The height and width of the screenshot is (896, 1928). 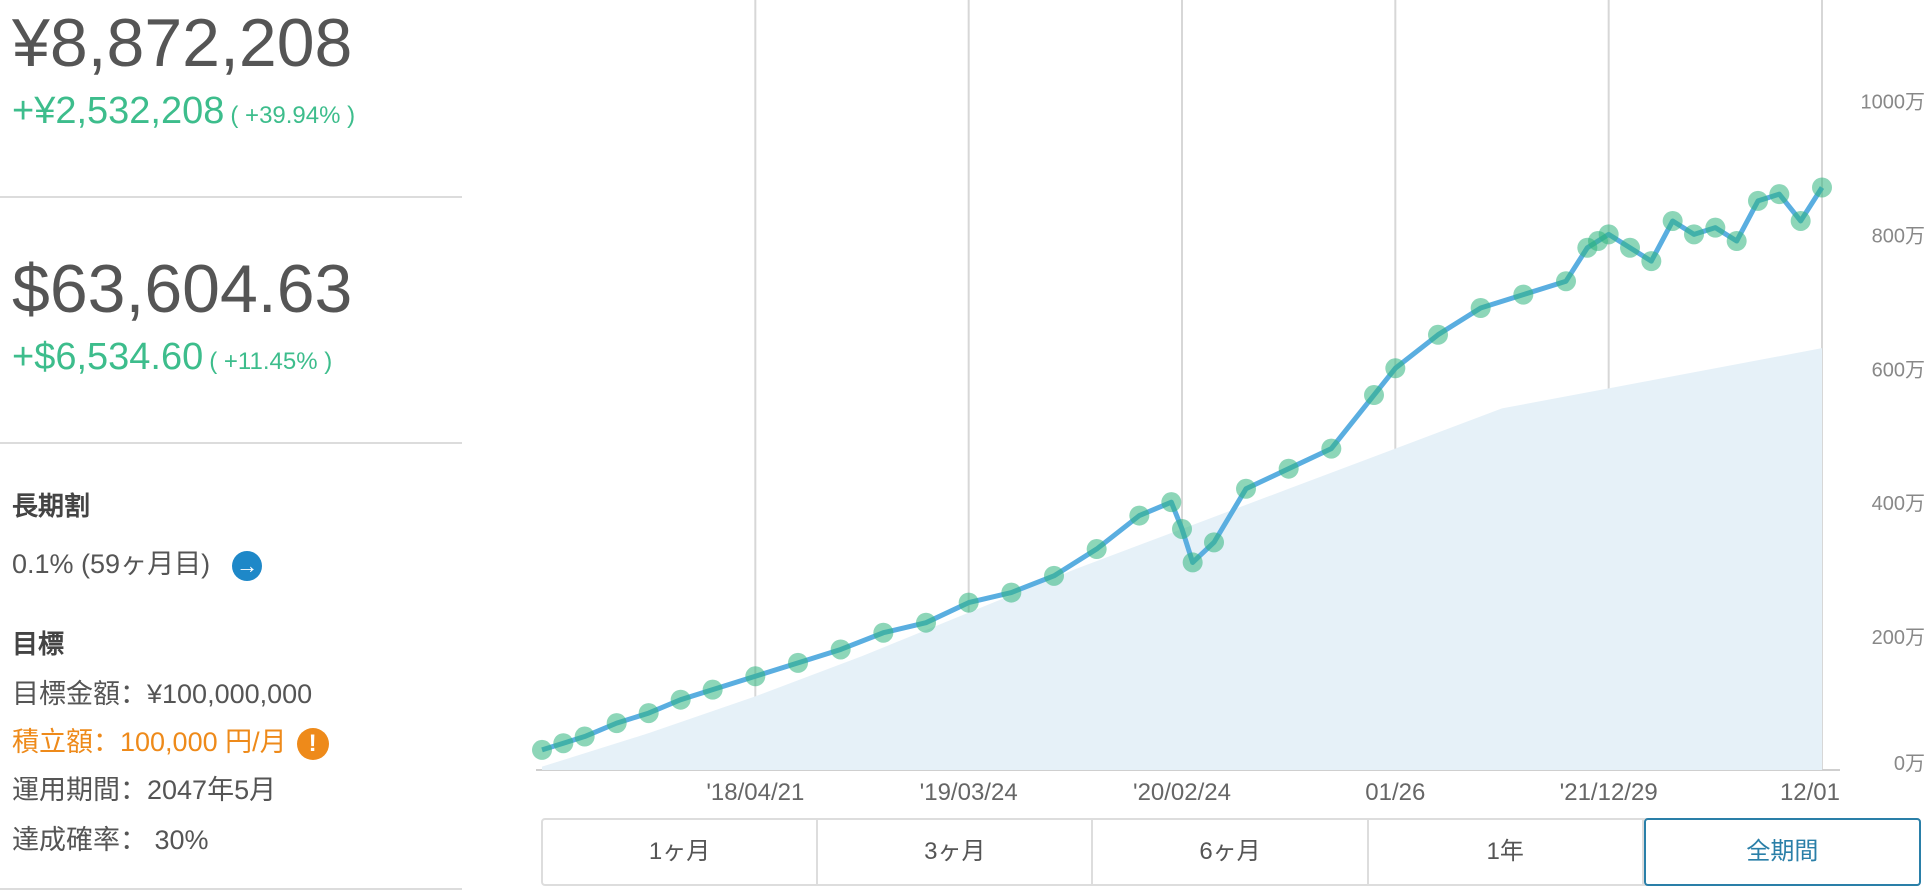 I want to click on warning-icon: !, so click(x=312, y=743).